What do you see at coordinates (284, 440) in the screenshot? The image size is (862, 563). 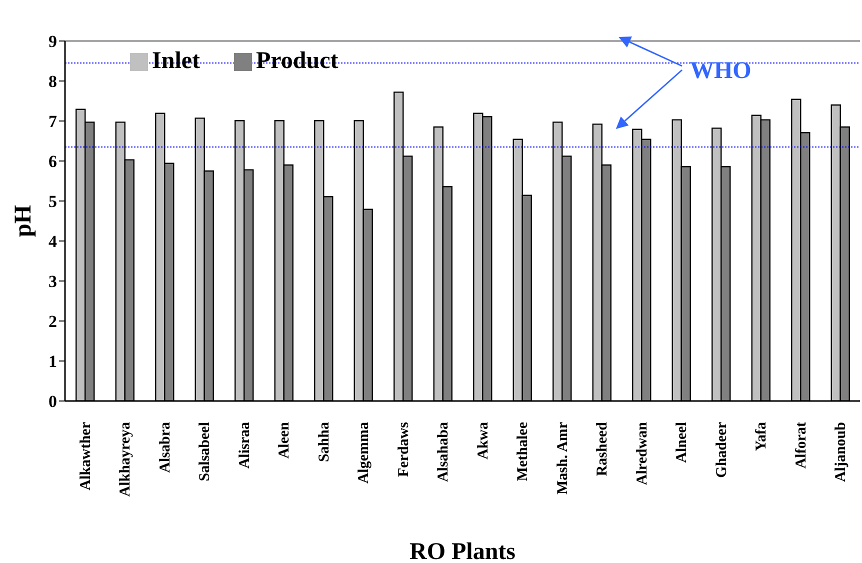 I see `x-tick-label: Aleen` at bounding box center [284, 440].